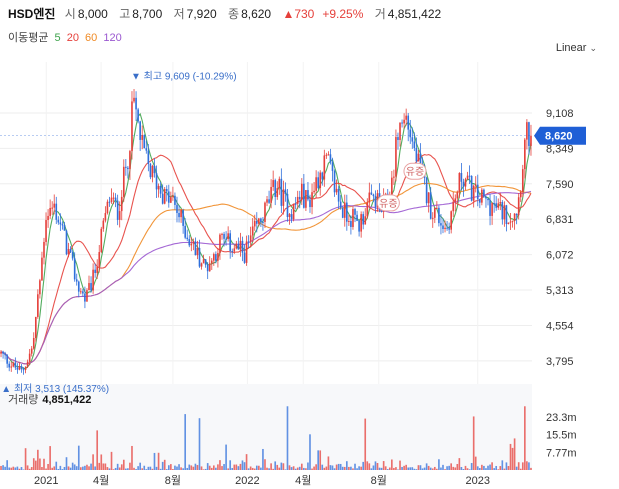  What do you see at coordinates (91, 38) in the screenshot?
I see `ma-legend-60: 60` at bounding box center [91, 38].